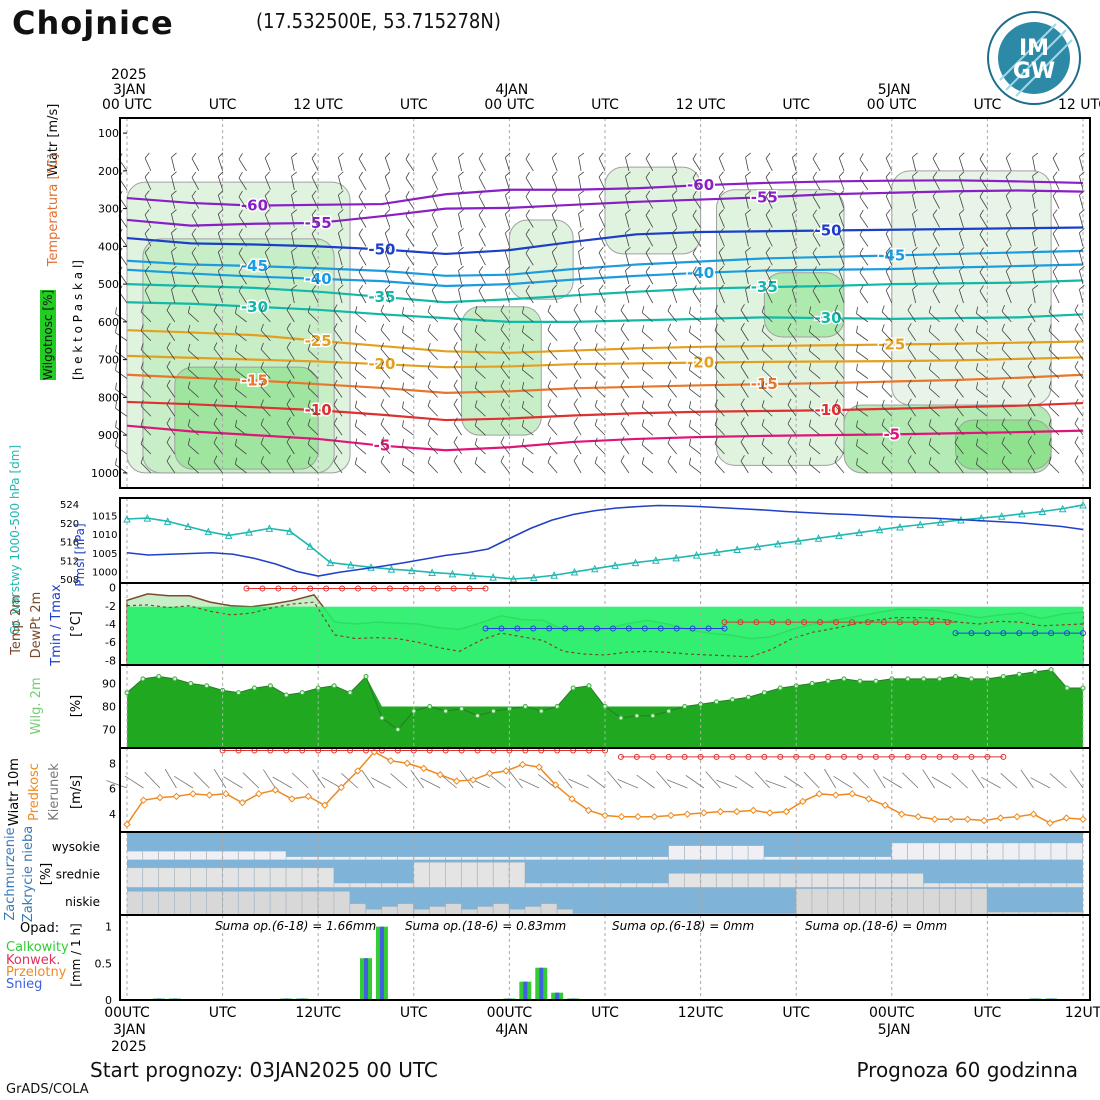  What do you see at coordinates (152, 780) in the screenshot?
I see `wind10m-barb-staff` at bounding box center [152, 780].